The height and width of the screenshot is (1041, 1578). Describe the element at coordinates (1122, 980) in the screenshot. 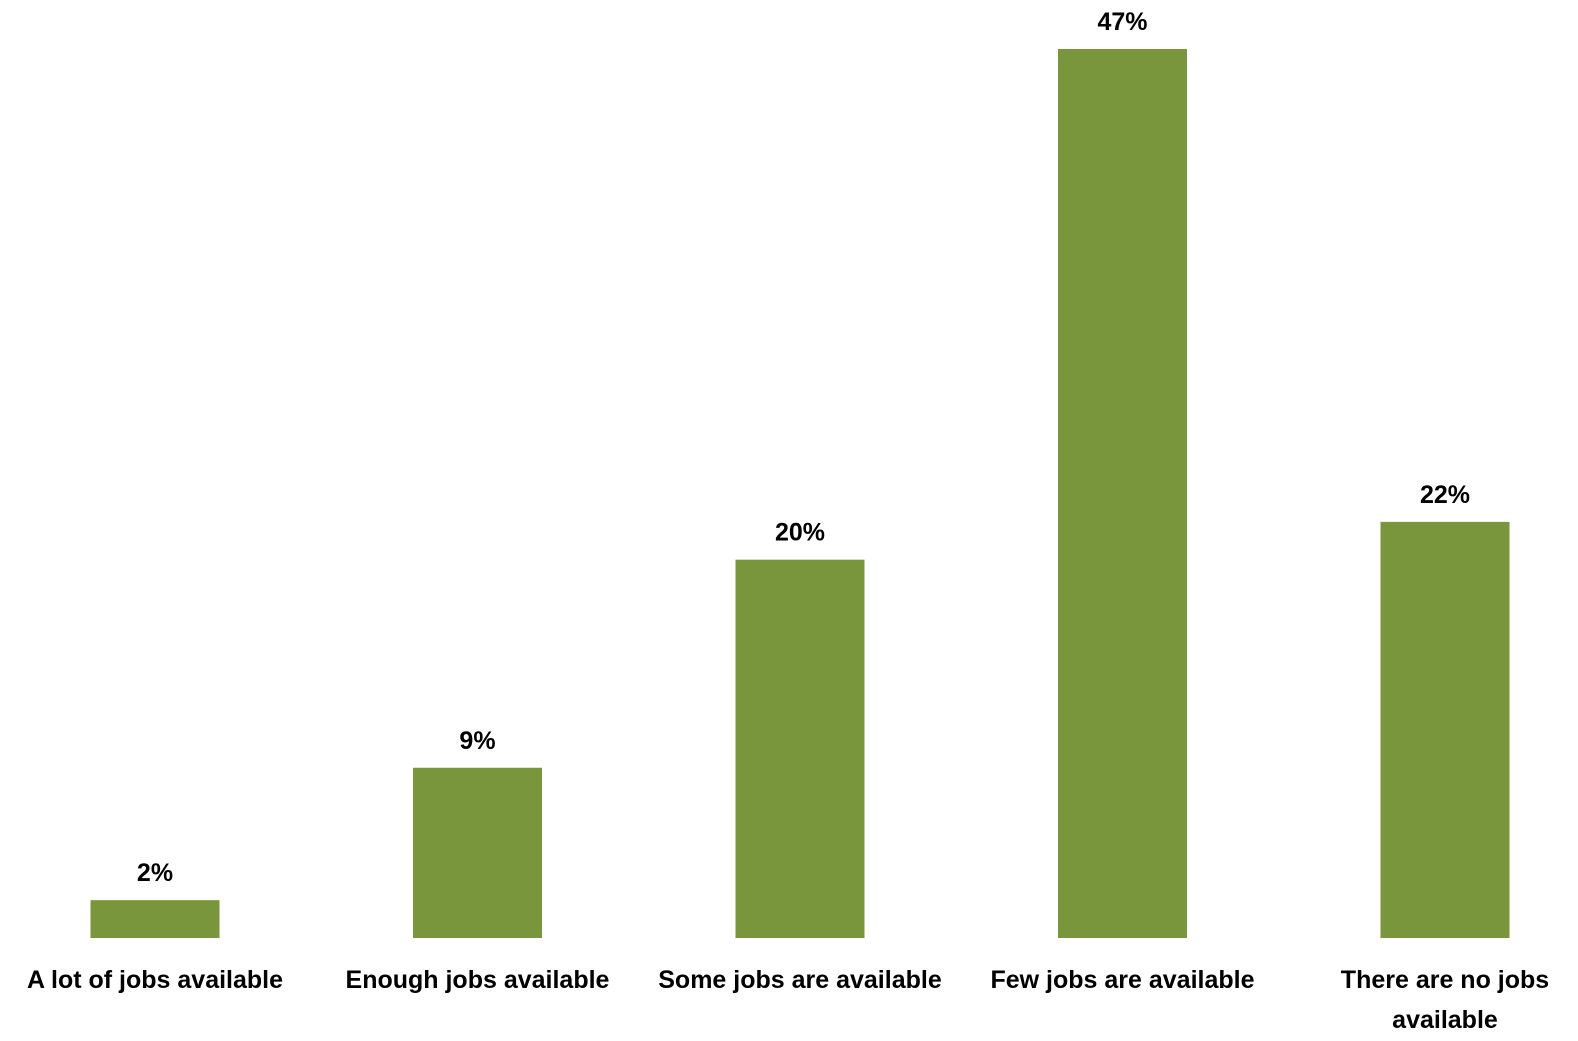

I see `category-label: Few jobs are available` at that location.